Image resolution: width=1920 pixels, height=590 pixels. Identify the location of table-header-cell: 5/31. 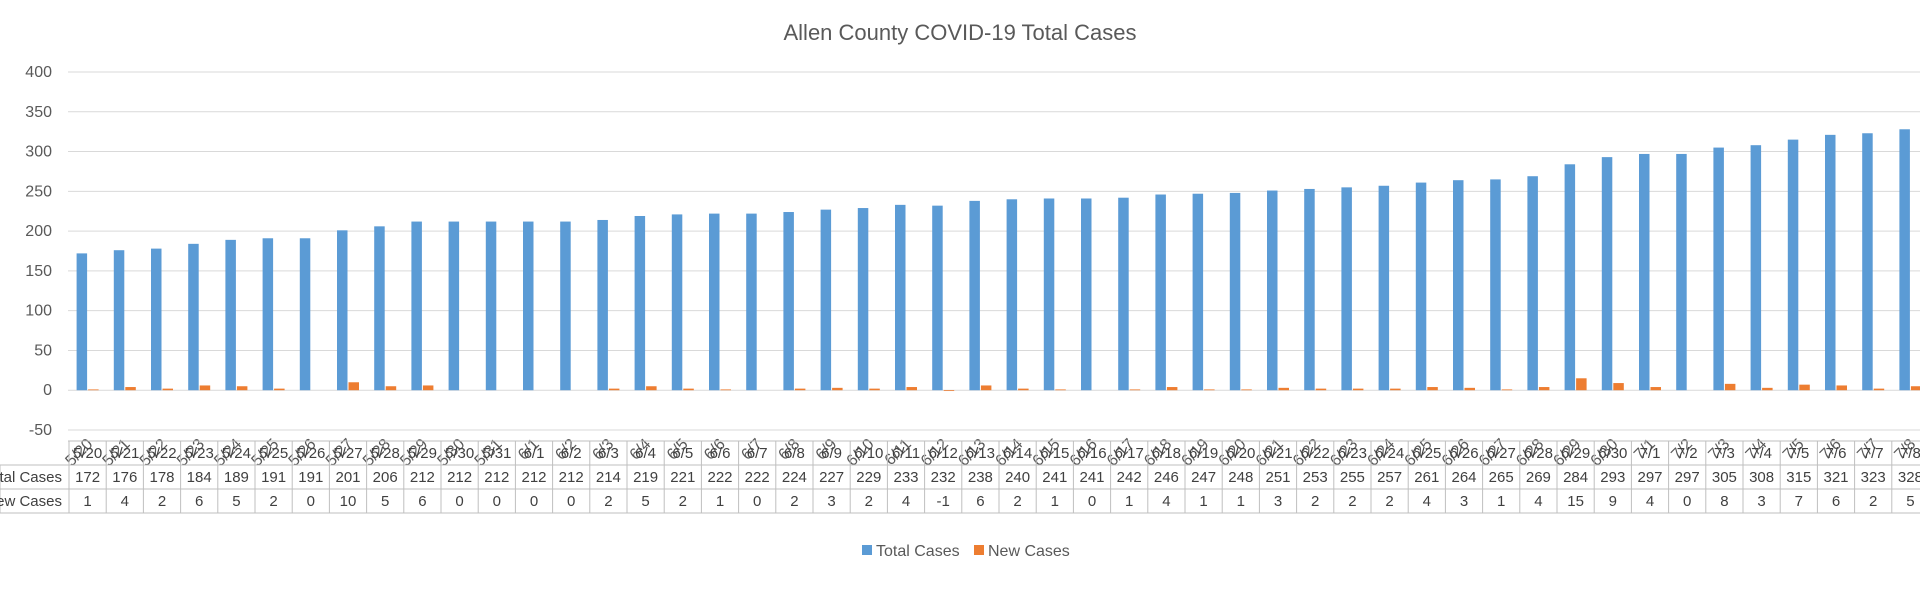
(496, 453).